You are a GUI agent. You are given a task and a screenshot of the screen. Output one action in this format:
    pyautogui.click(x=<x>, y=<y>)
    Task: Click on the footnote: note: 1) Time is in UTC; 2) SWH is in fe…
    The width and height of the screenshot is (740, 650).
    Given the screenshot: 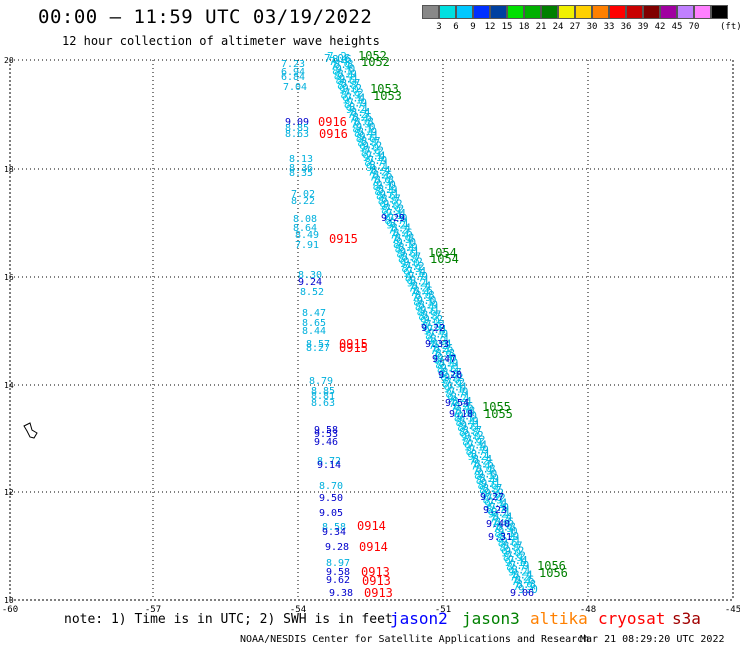 What is the action you would take?
    pyautogui.click(x=228, y=619)
    